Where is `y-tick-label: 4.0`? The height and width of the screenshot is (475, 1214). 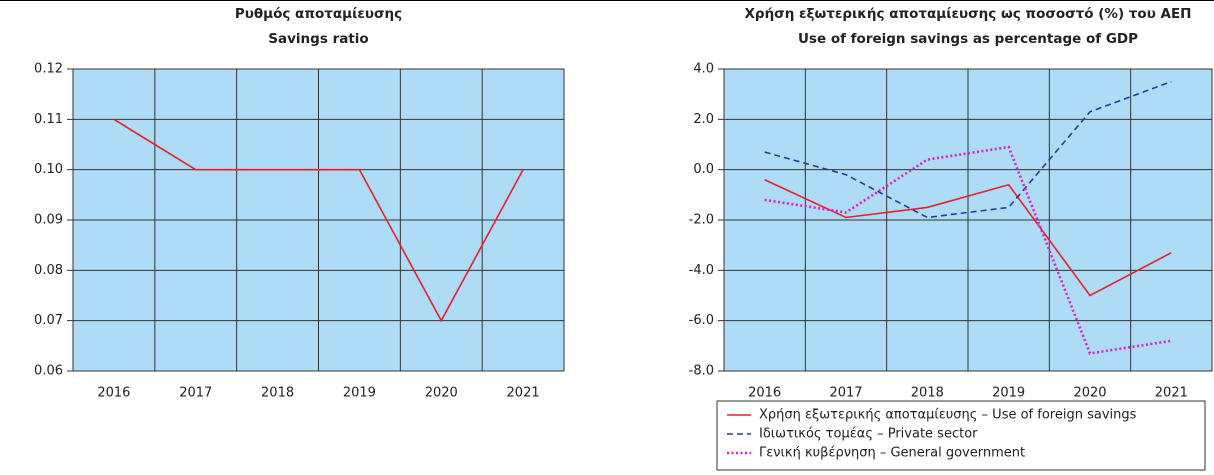
y-tick-label: 4.0 is located at coordinates (703, 69).